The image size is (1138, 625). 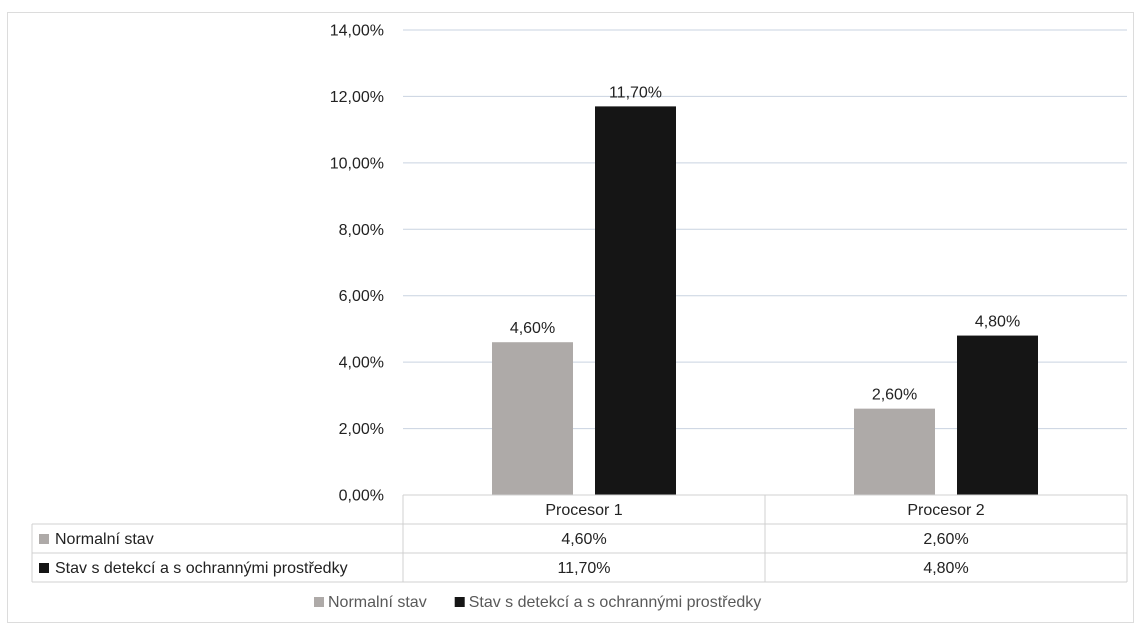 I want to click on legend-label: Normalní stav, so click(x=377, y=602).